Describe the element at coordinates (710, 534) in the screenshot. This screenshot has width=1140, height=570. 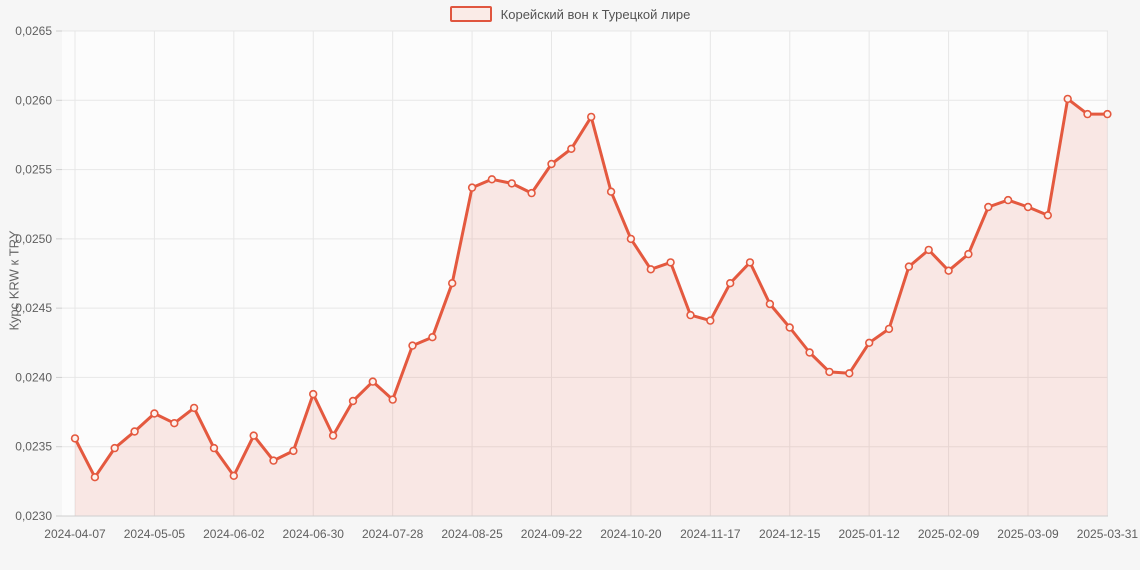
I see `x-tick-label: 2024-11-17` at that location.